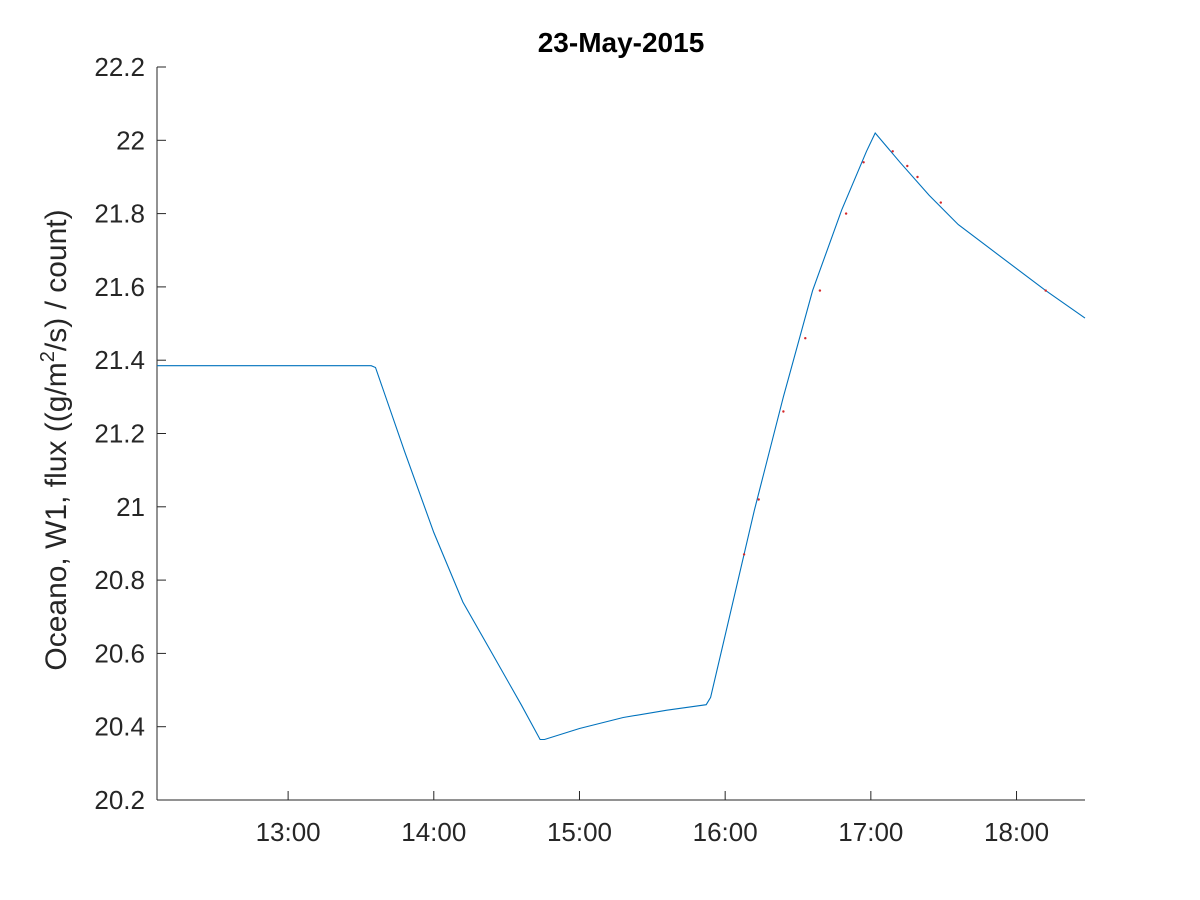  Describe the element at coordinates (119, 800) in the screenshot. I see `y-tick-label: 20.2` at that location.